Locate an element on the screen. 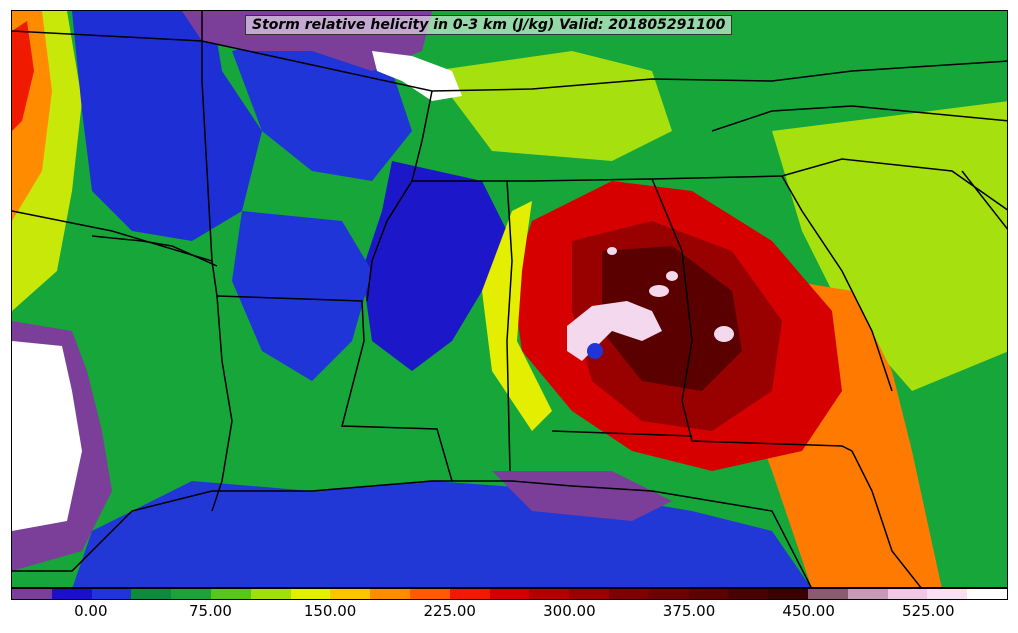 The width and height of the screenshot is (1018, 633). colorbar-tick-label: 75.00 is located at coordinates (210, 611).